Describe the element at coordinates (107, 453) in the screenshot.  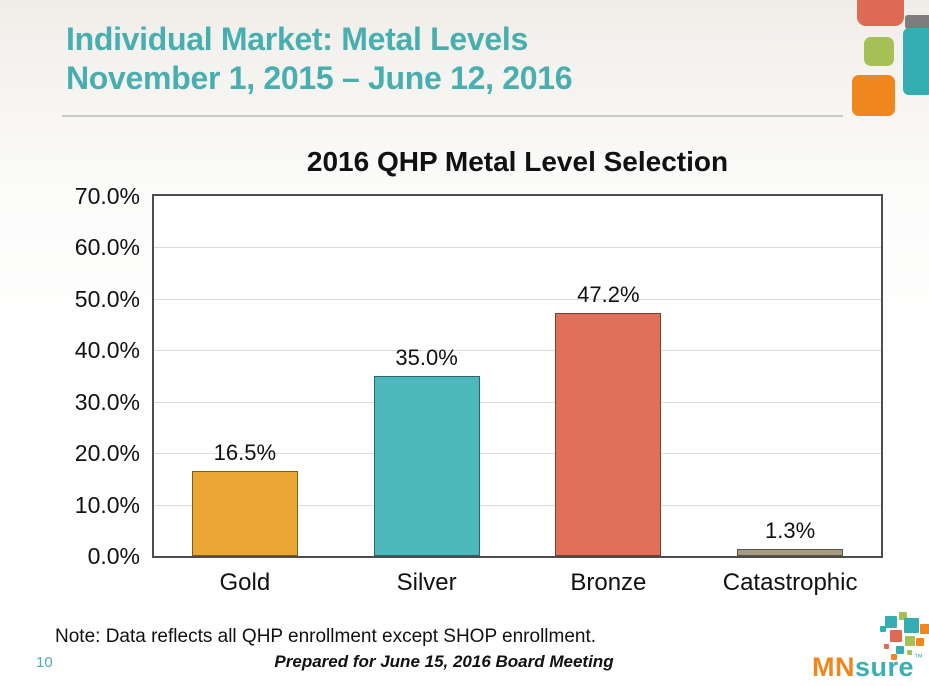
I see `y-tick-label: 20.0%` at that location.